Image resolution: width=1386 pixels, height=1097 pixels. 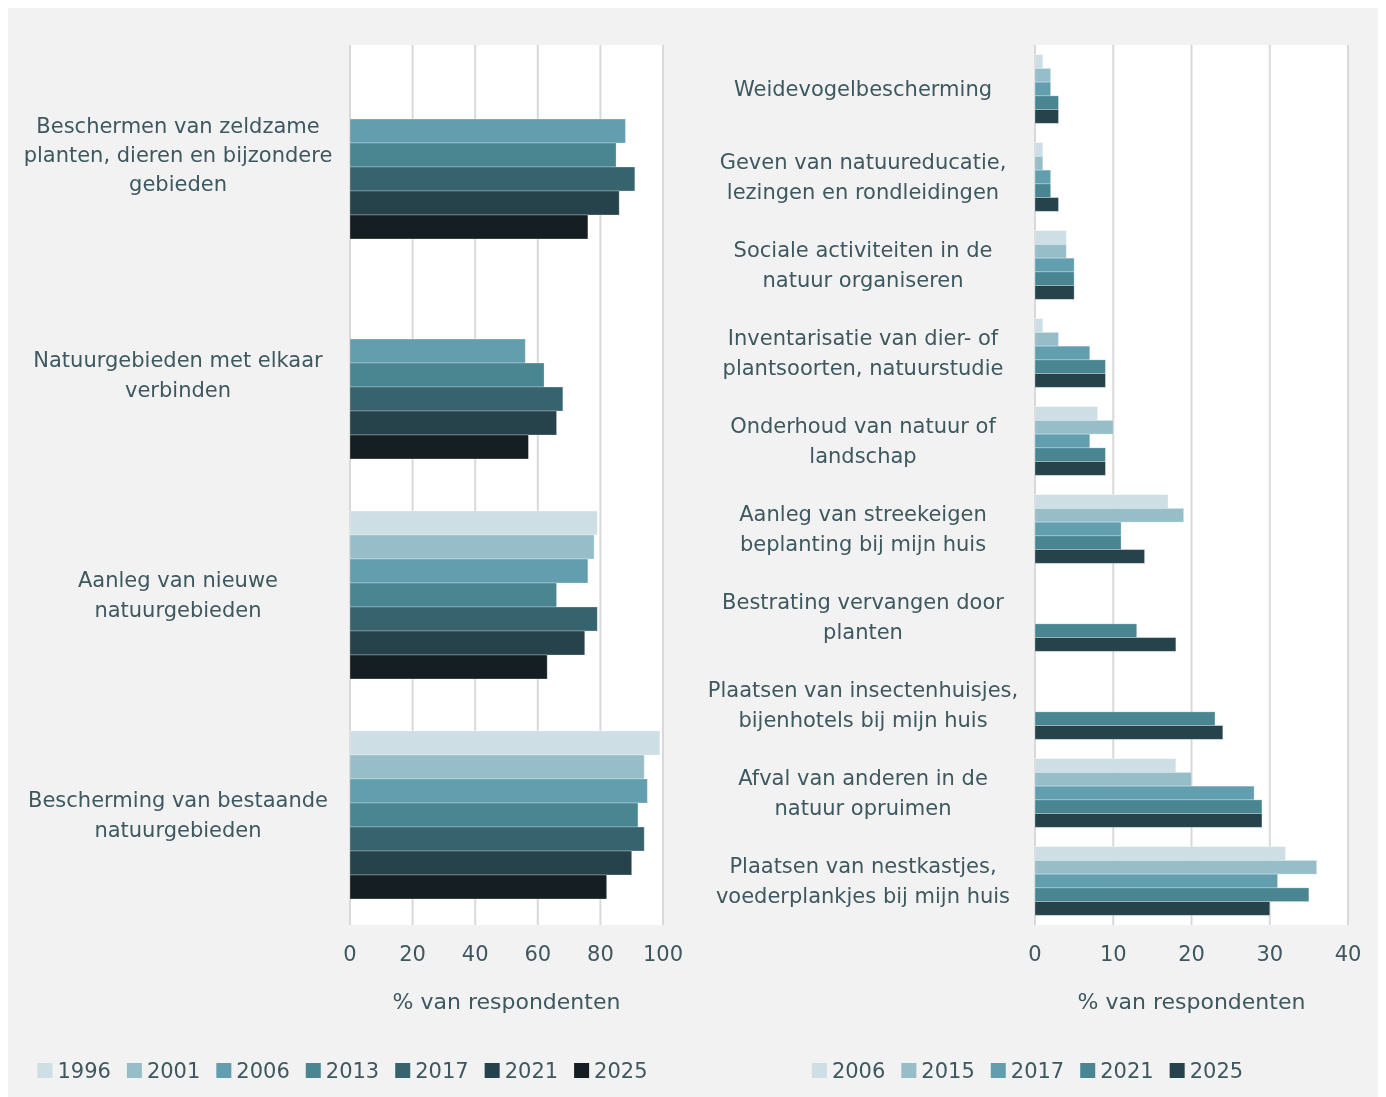 I want to click on legend-label: 2001, so click(x=173, y=1071).